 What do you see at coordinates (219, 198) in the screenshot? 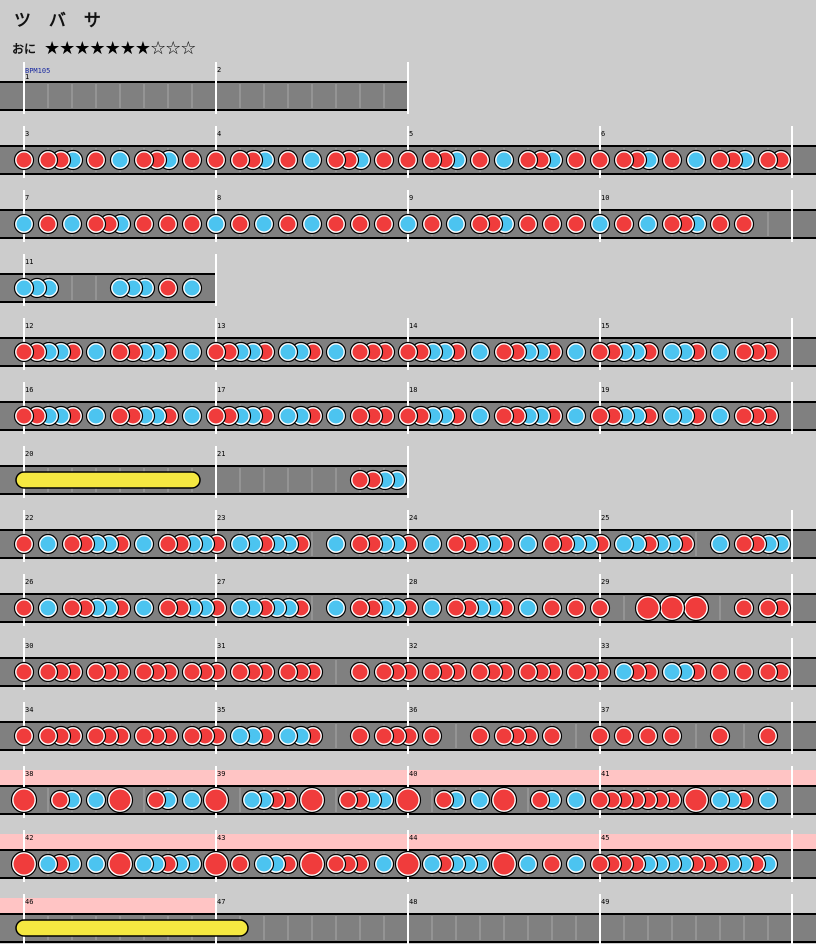
I see `measure-number: 8` at bounding box center [219, 198].